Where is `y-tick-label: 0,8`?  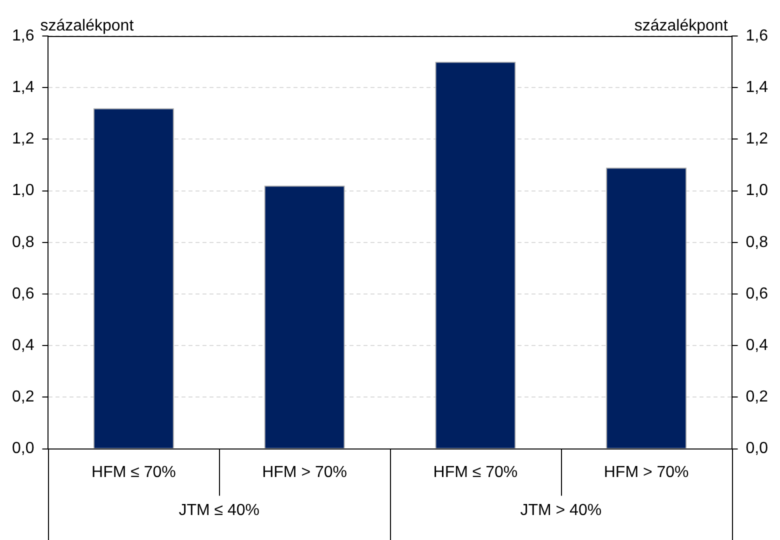
y-tick-label: 0,8 is located at coordinates (23, 242).